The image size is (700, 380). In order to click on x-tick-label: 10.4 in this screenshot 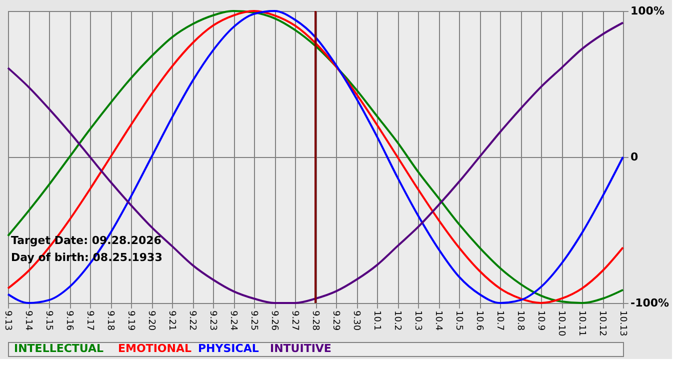, I will do `click(438, 320)`.